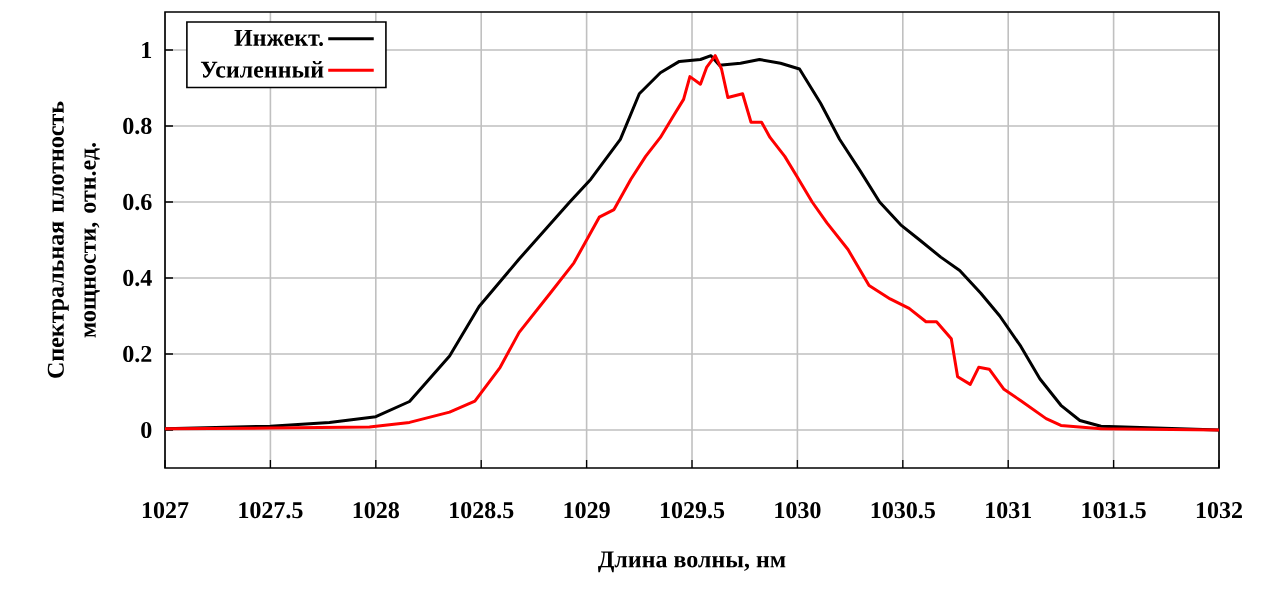 Image resolution: width=1270 pixels, height=608 pixels. Describe the element at coordinates (903, 510) in the screenshot. I see `x-tick-label: 1030.5` at that location.